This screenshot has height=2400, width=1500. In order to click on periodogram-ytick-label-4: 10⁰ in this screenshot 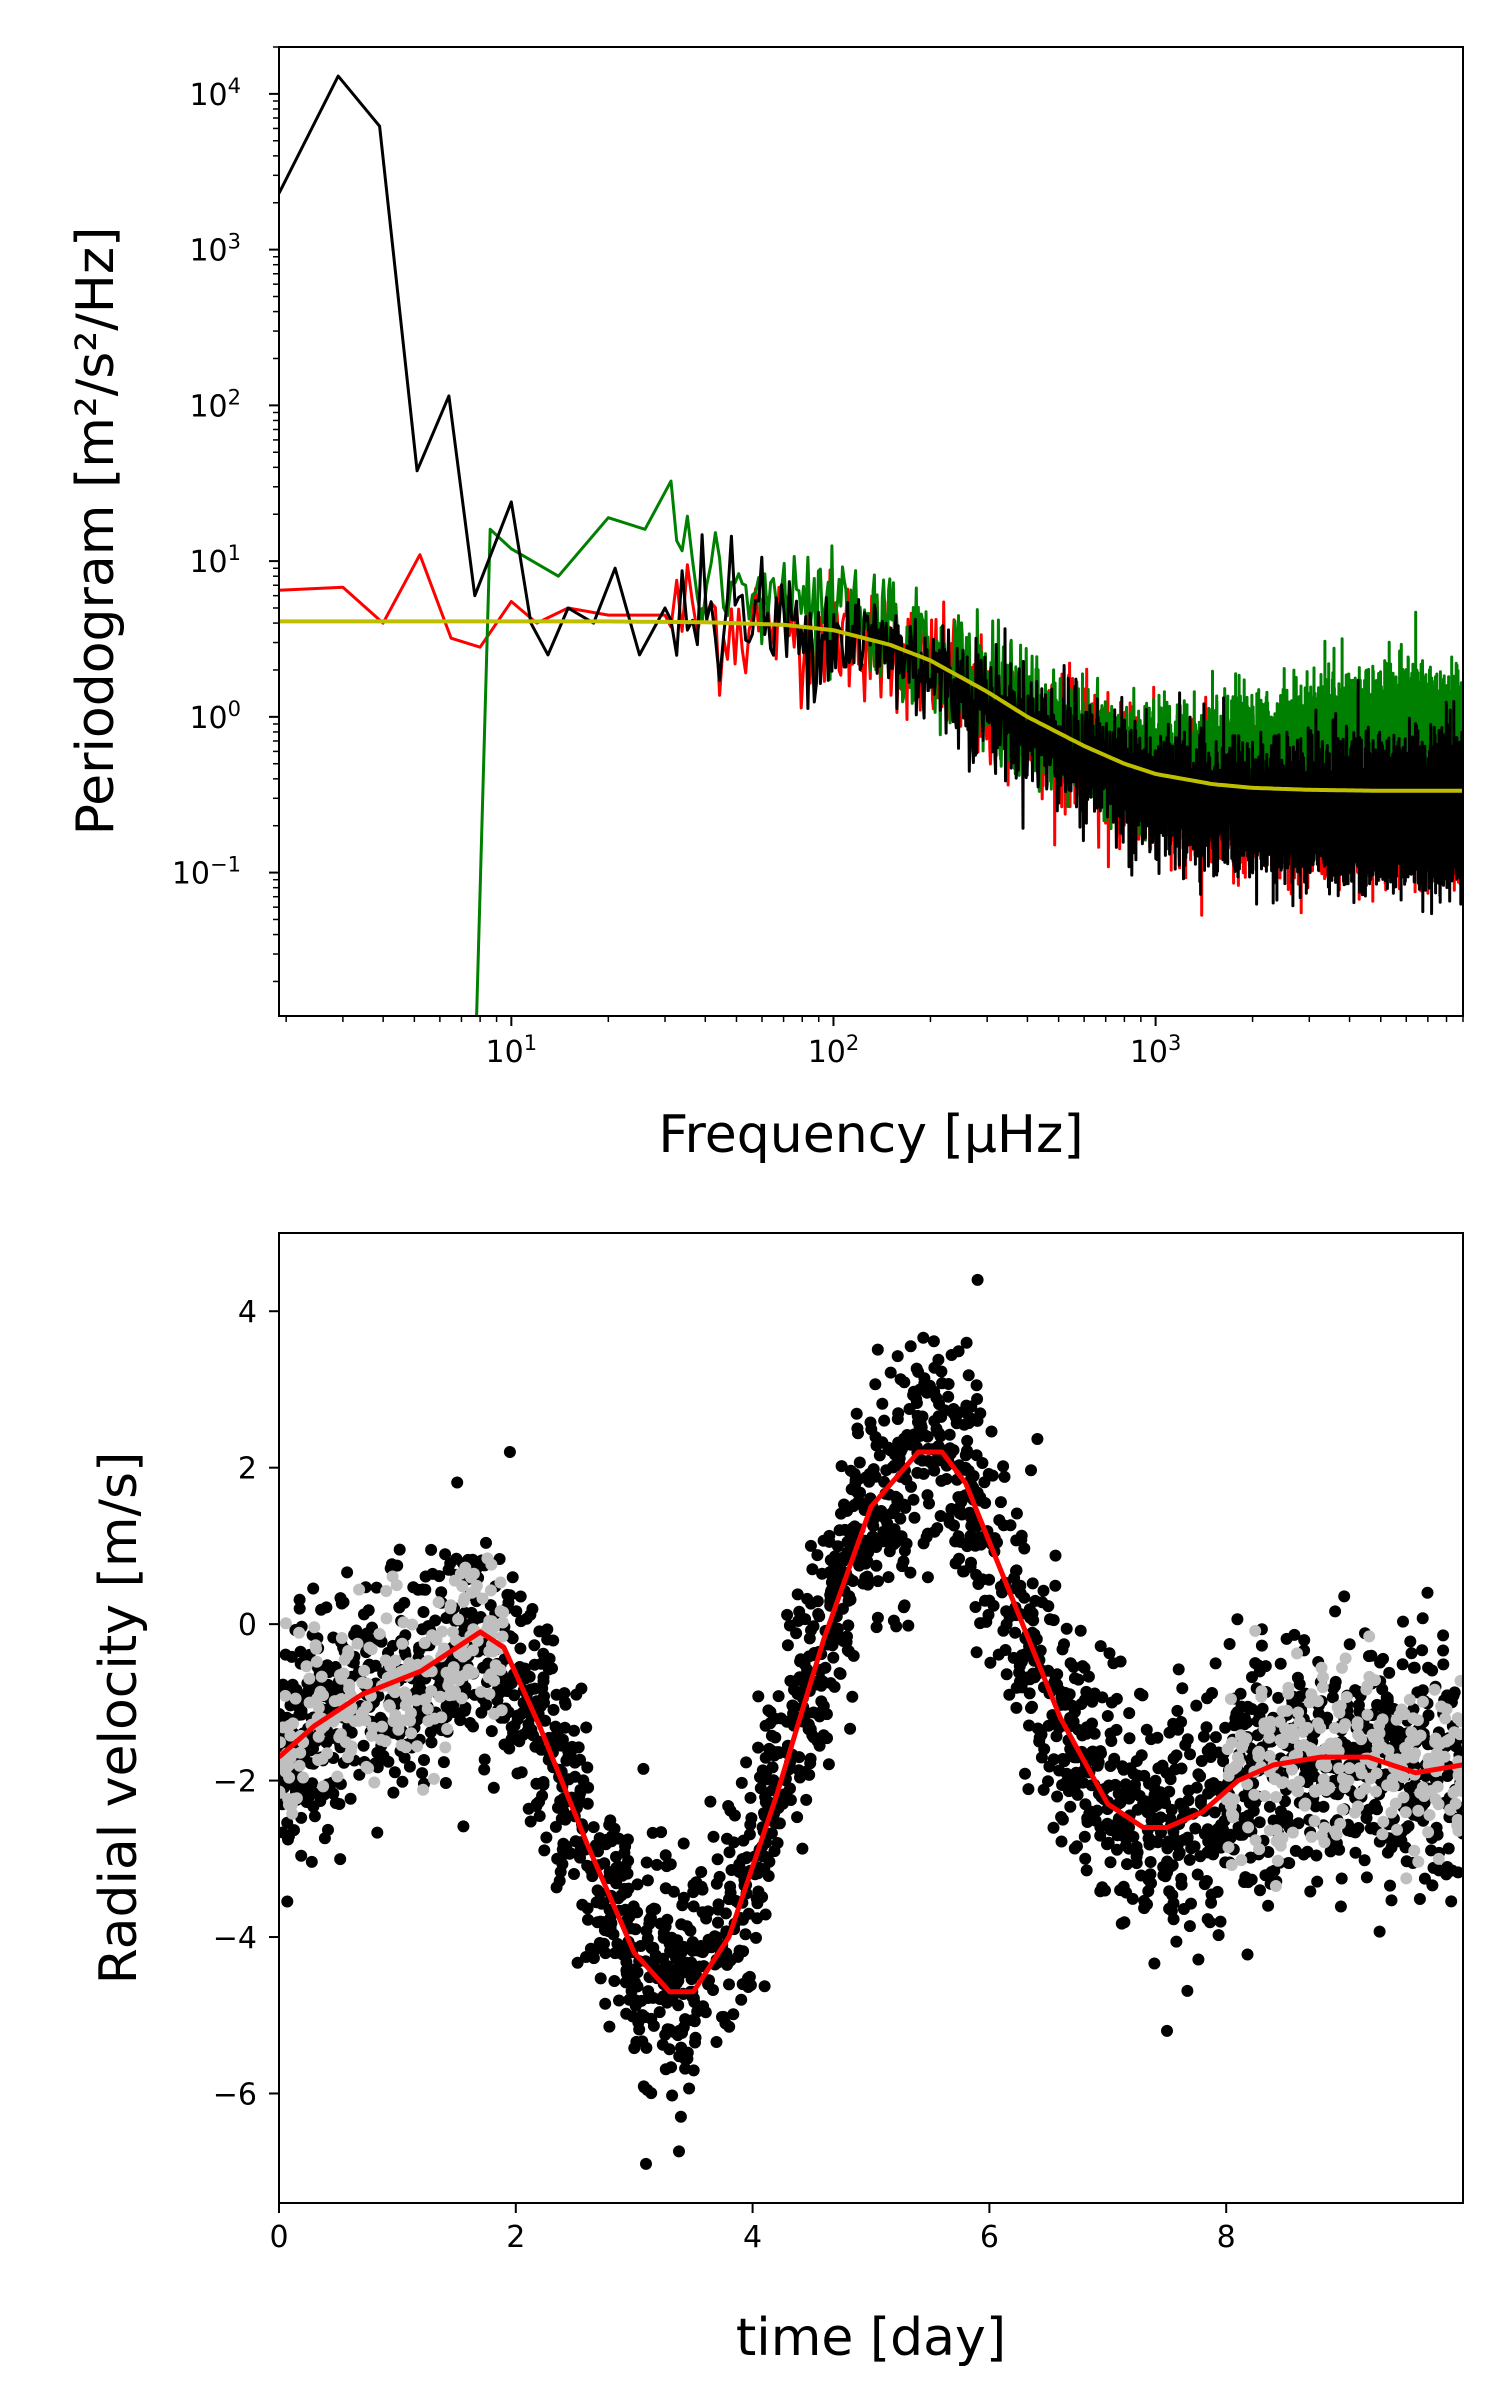, I will do `click(215, 716)`.